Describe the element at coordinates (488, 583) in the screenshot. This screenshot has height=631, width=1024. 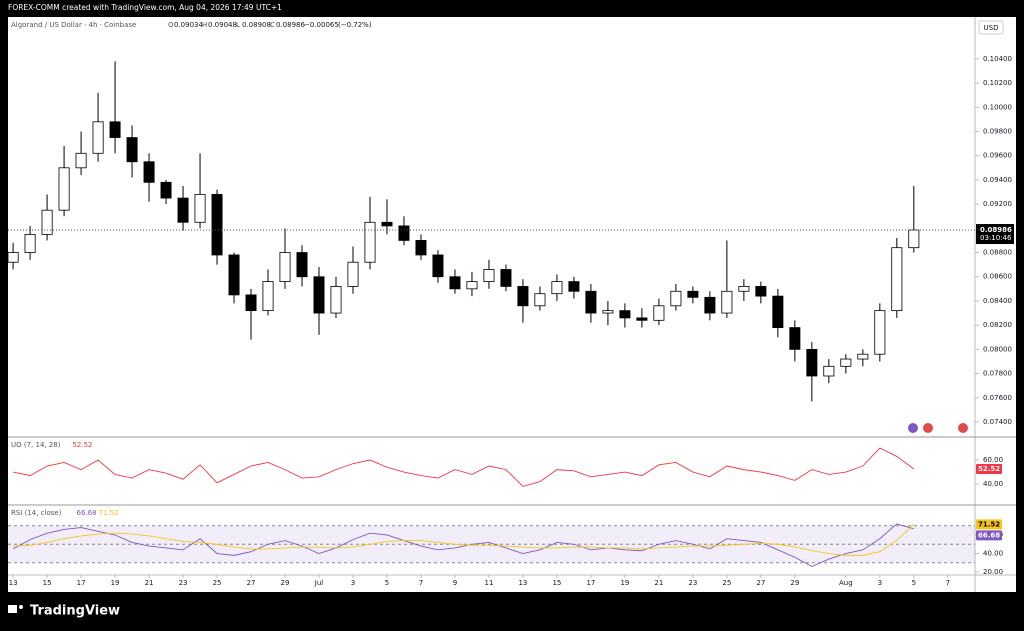
I see `x-tick-label: 11` at that location.